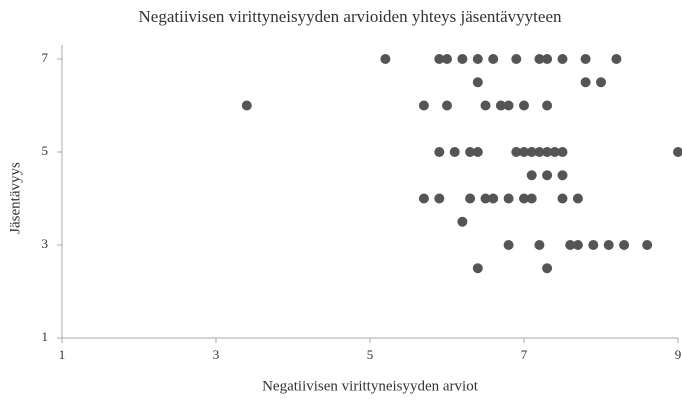 Image resolution: width=682 pixels, height=403 pixels. I want to click on x-tick-label: 1, so click(62, 354).